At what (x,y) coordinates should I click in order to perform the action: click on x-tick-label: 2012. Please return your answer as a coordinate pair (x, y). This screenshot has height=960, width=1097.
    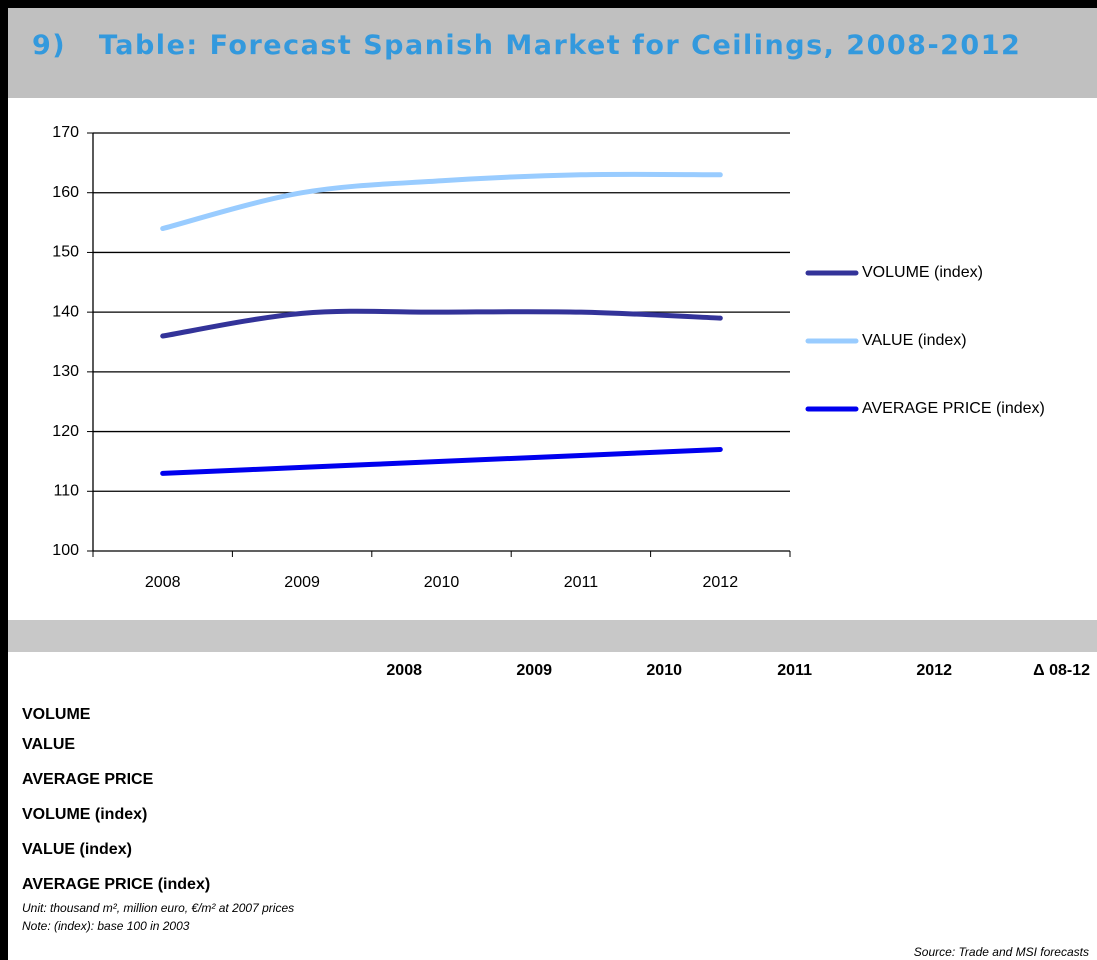
    Looking at the image, I should click on (721, 582).